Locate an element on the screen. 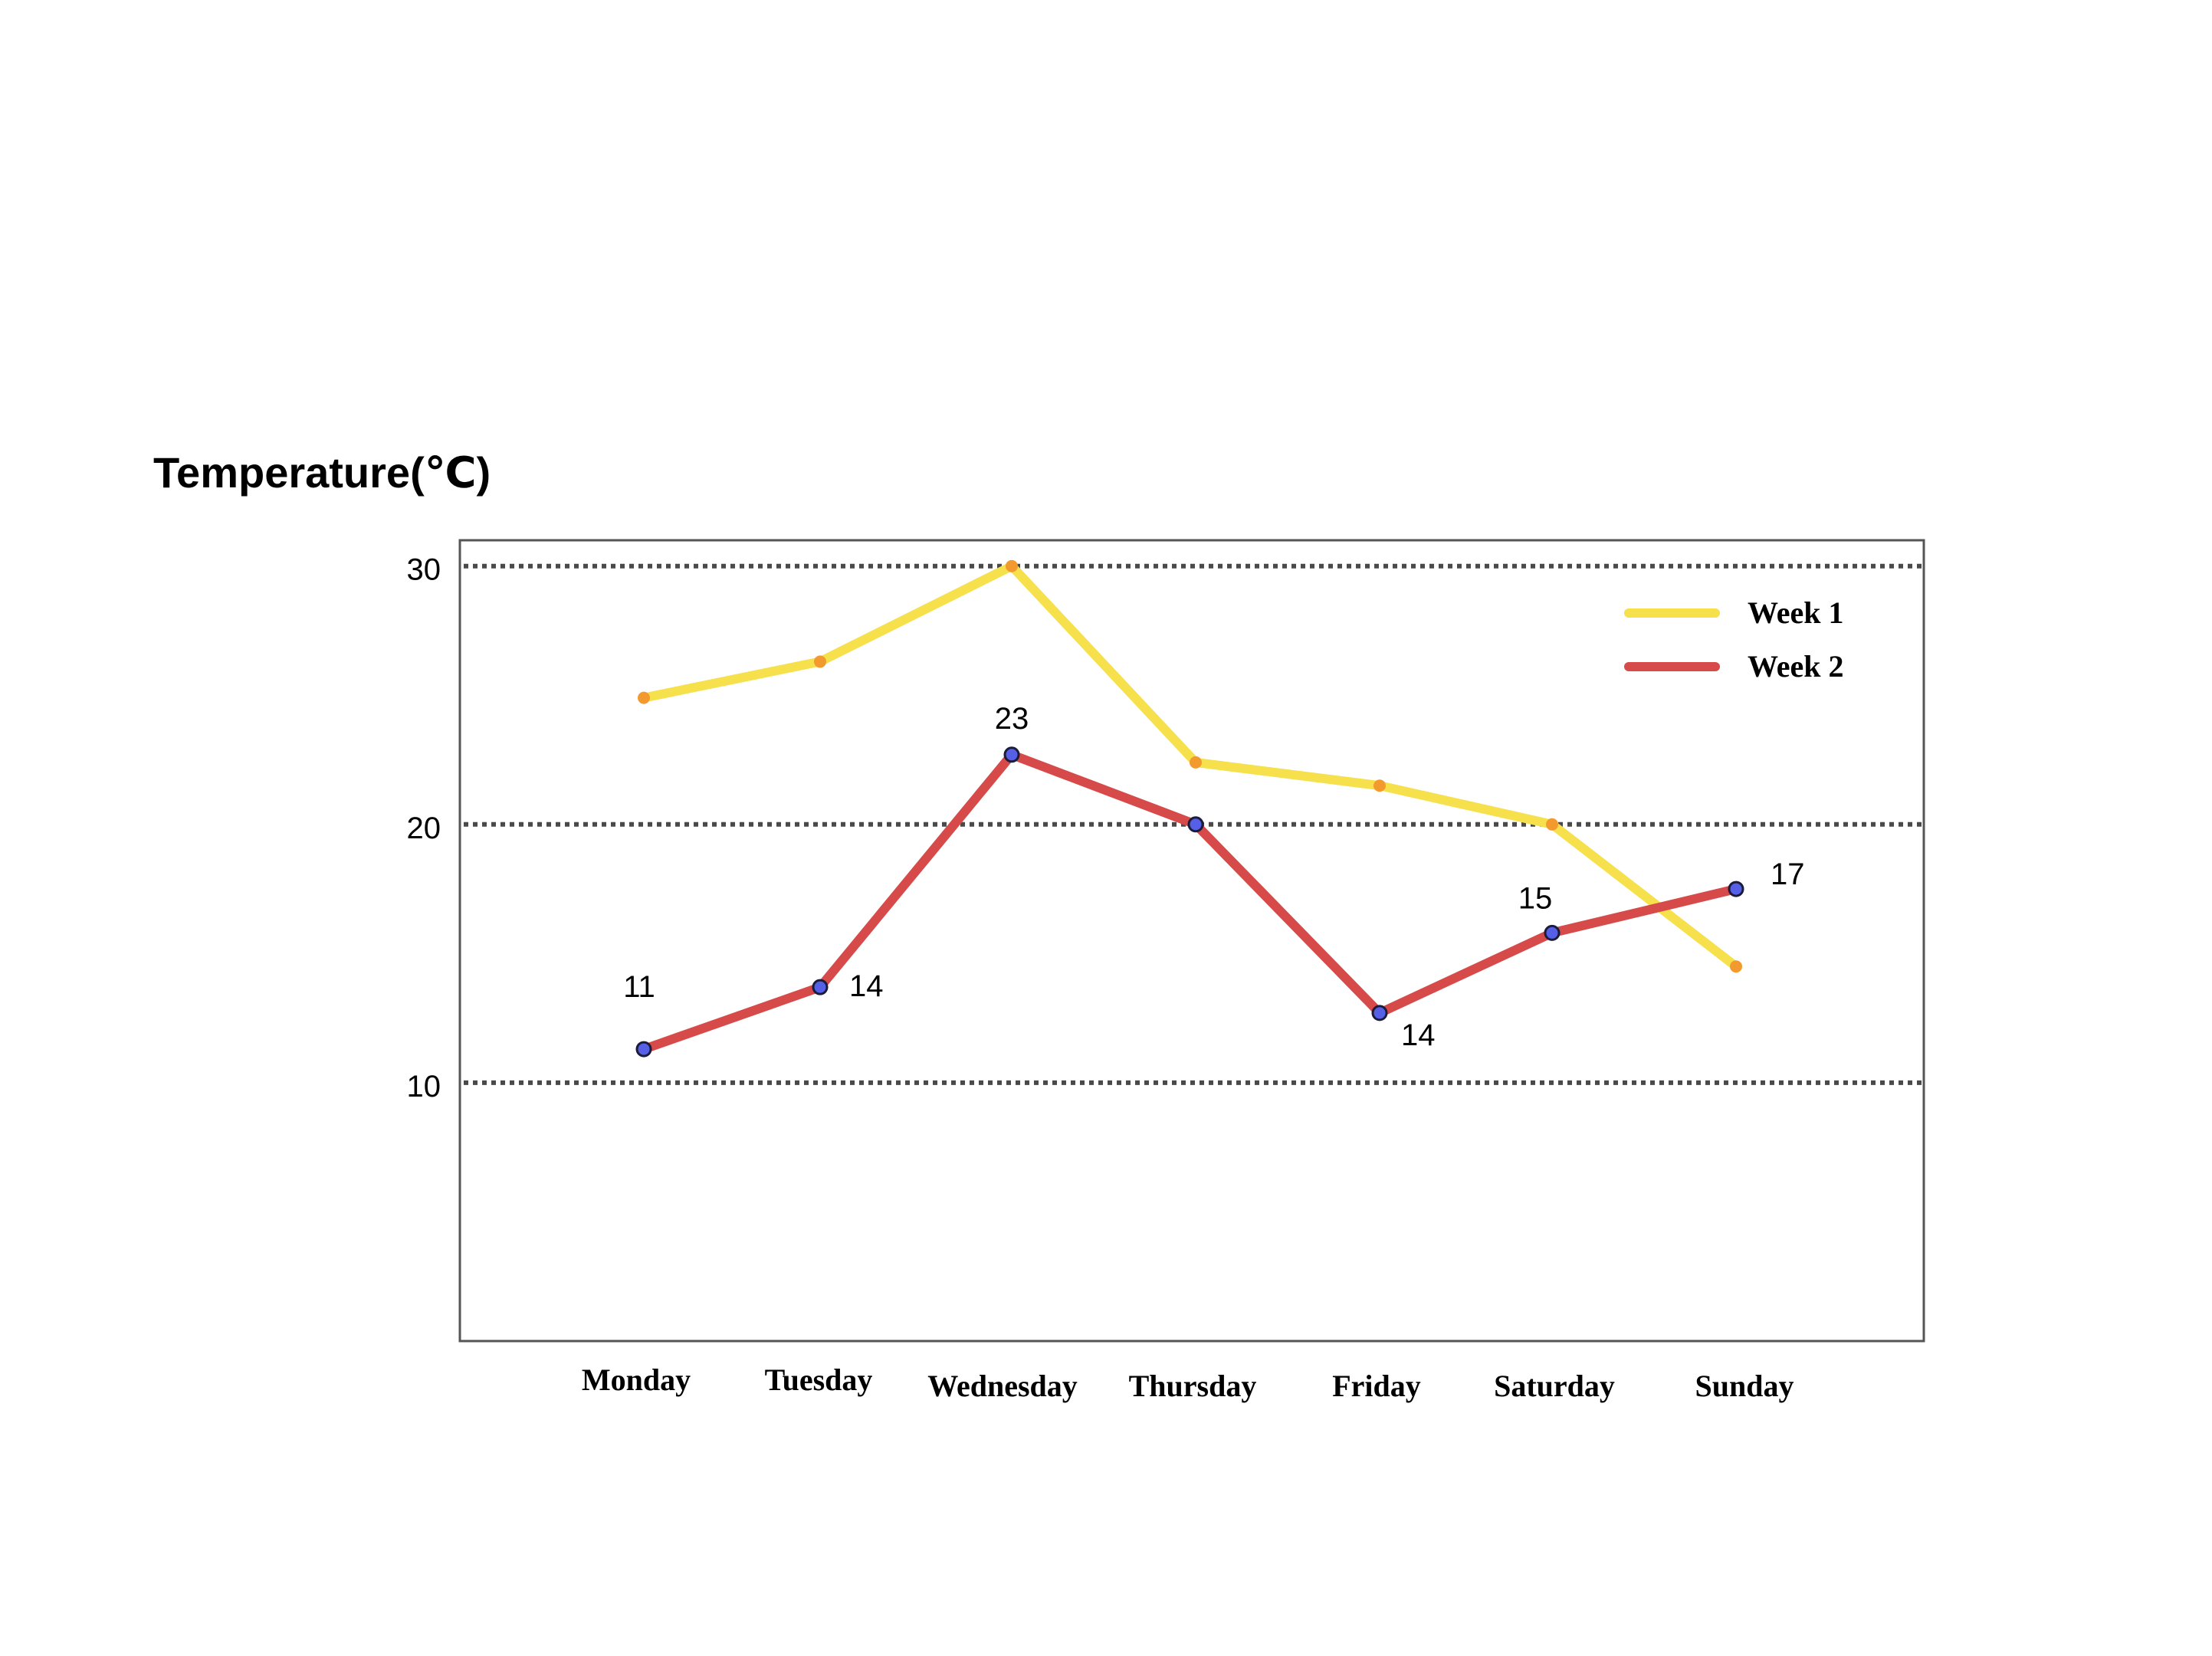 The image size is (2212, 1656). data-point-week-1-sunday is located at coordinates (1736, 966).